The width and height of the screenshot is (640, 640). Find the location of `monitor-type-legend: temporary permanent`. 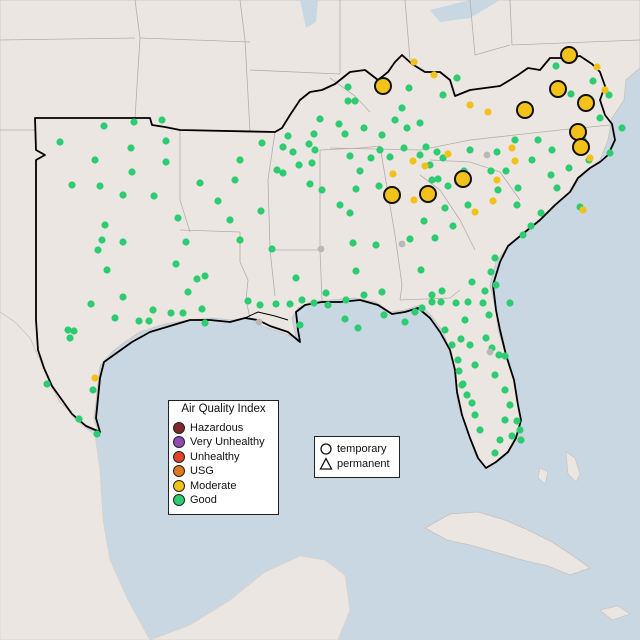

monitor-type-legend: temporary permanent is located at coordinates (357, 457).